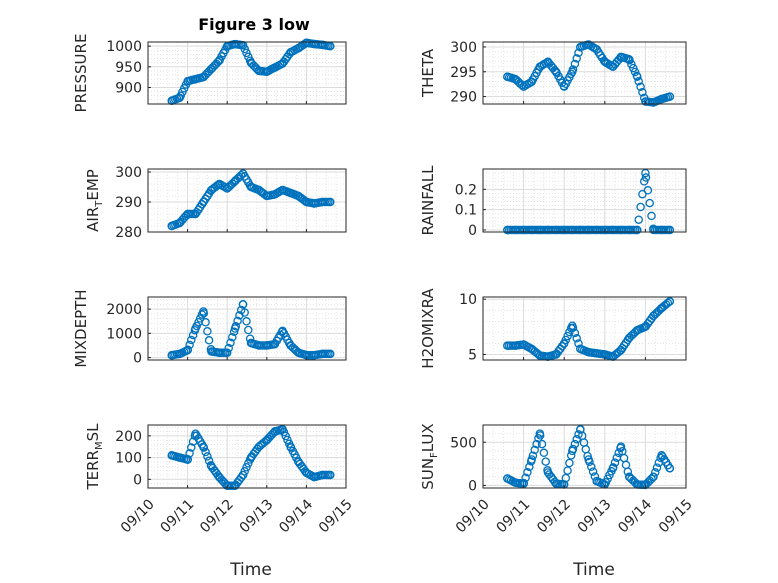 This screenshot has width=778, height=583. Describe the element at coordinates (215, 203) in the screenshot. I see `subplot-air-temp: 280 290 300 AIRTEMP` at that location.